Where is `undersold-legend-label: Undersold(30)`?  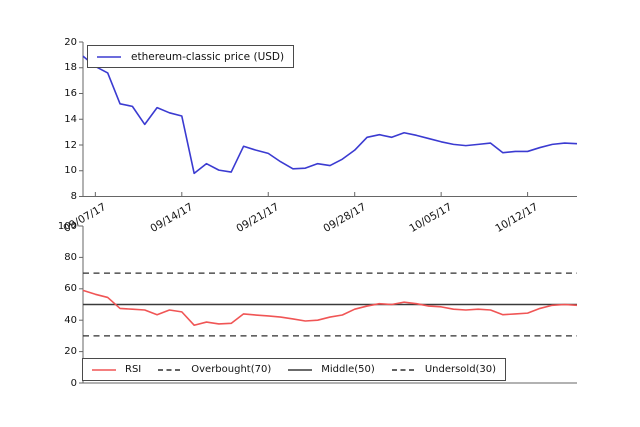 undersold-legend-label: Undersold(30) is located at coordinates (460, 369).